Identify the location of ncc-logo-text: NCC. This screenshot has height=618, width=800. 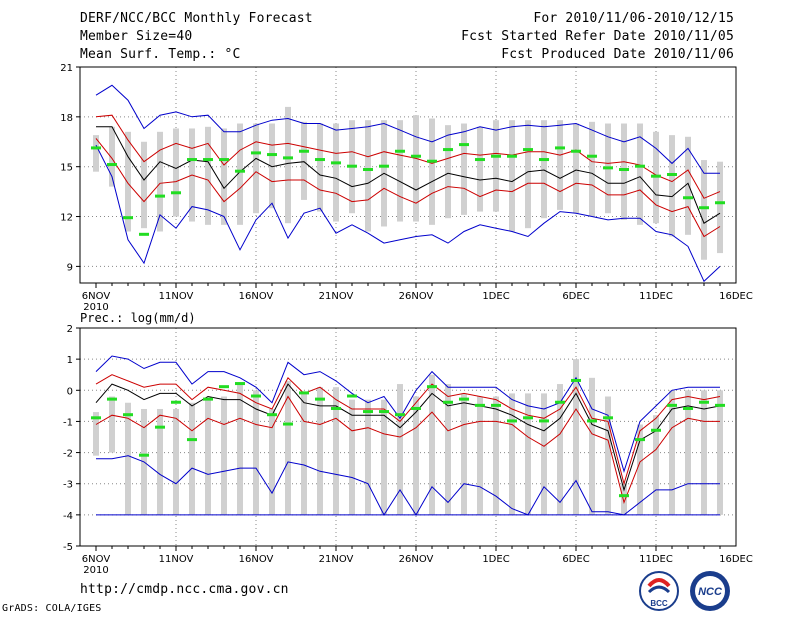
(710, 592).